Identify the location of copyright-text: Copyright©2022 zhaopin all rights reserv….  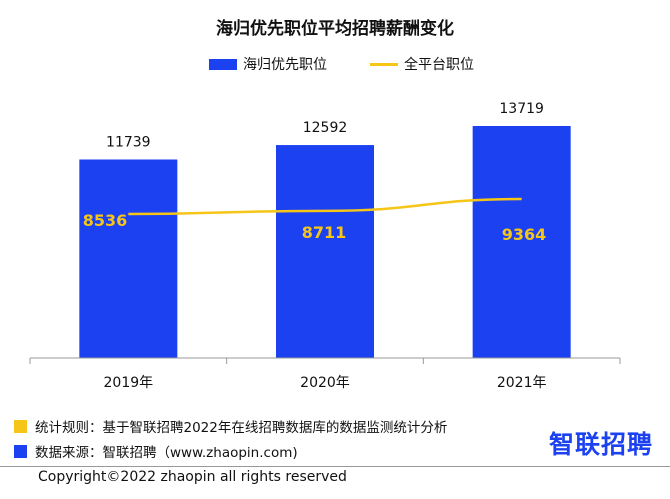
(192, 477).